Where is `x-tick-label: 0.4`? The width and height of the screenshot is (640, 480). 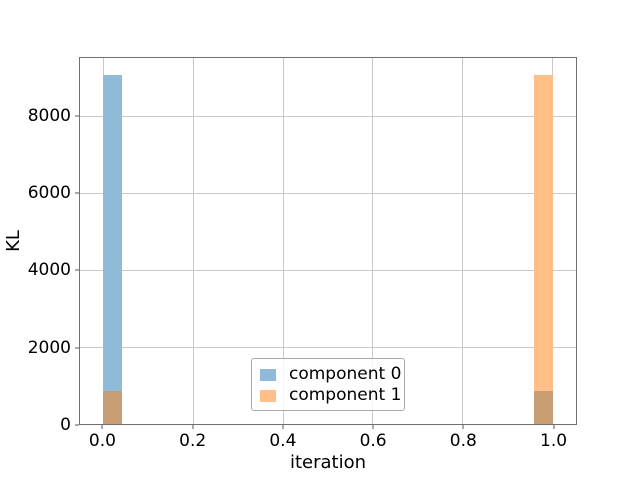 x-tick-label: 0.4 is located at coordinates (283, 441).